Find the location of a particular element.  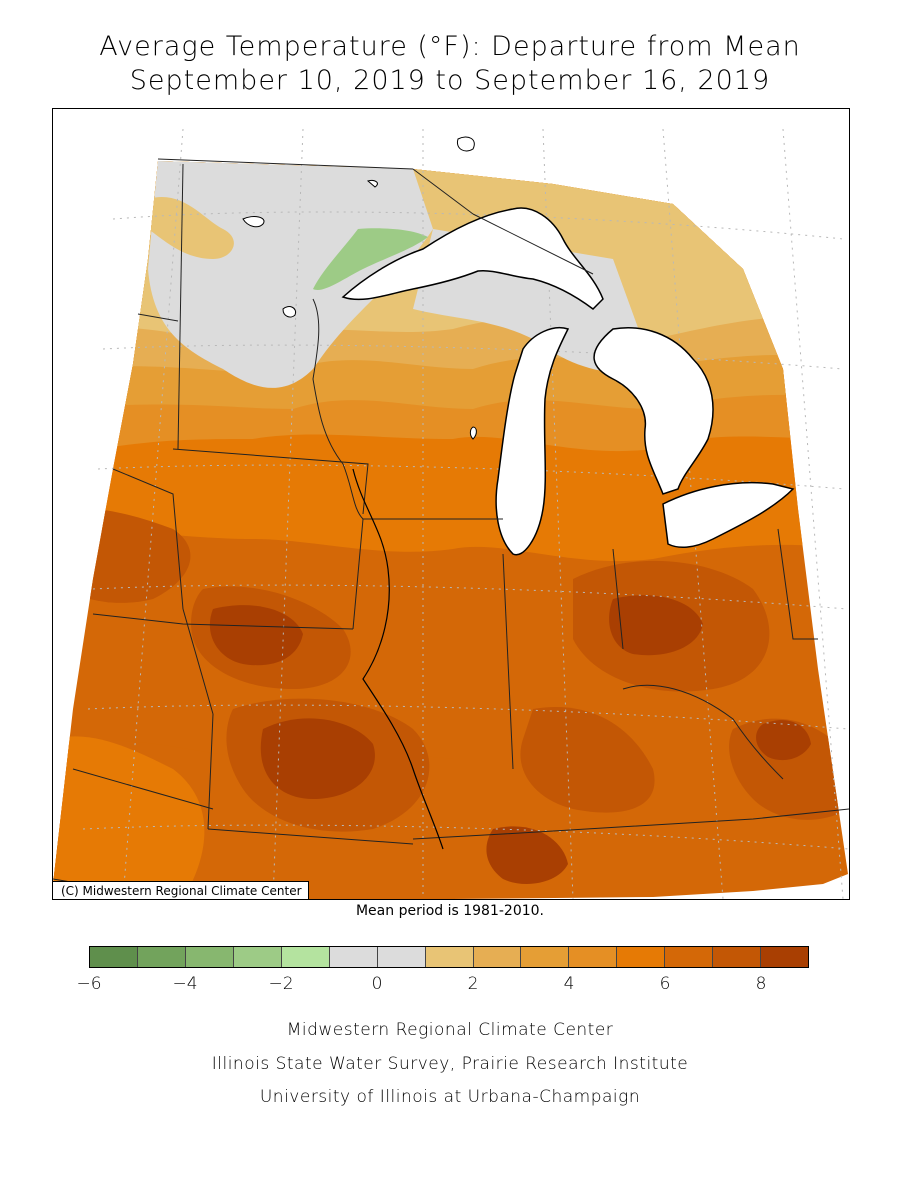

legend-tick-label: 2 is located at coordinates (473, 984).